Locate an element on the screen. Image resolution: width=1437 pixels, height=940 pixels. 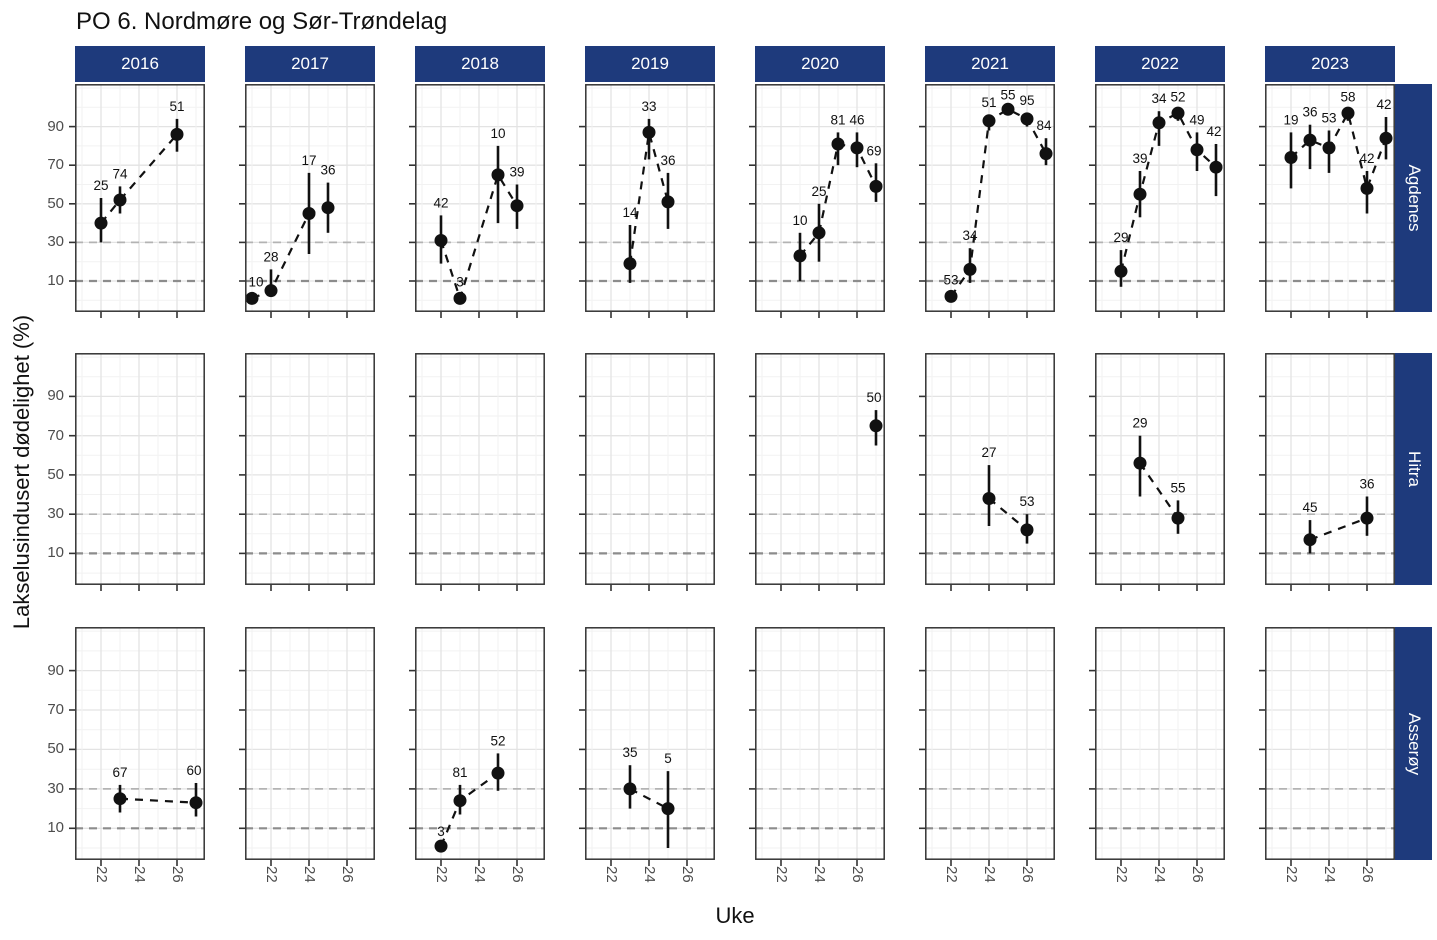
facet-panel-Asserøy-2023 is located at coordinates (1327, 746).